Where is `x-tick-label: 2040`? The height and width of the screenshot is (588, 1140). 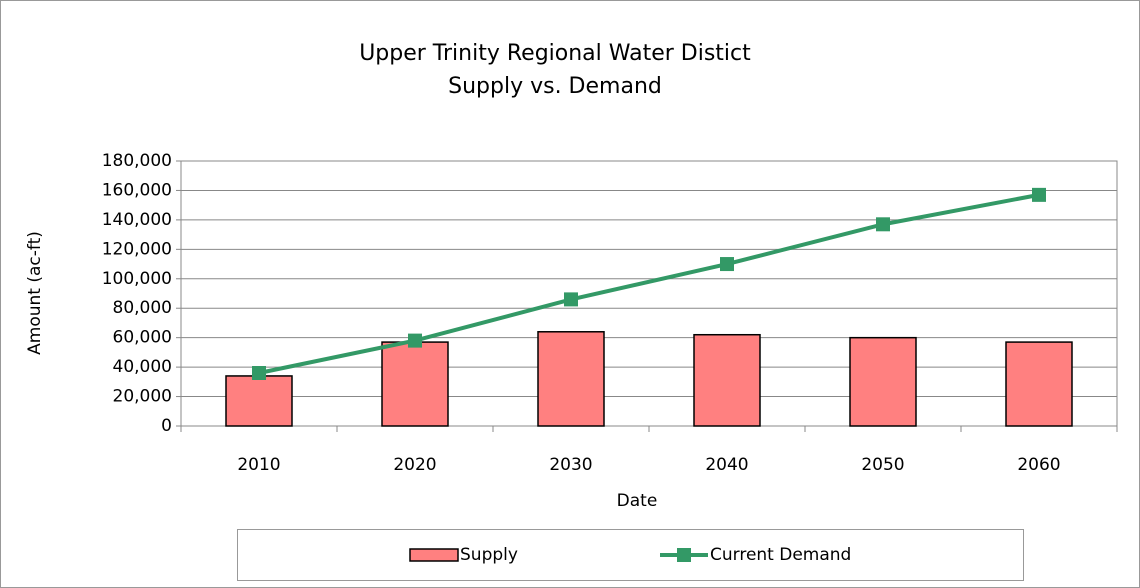
x-tick-label: 2040 is located at coordinates (726, 465).